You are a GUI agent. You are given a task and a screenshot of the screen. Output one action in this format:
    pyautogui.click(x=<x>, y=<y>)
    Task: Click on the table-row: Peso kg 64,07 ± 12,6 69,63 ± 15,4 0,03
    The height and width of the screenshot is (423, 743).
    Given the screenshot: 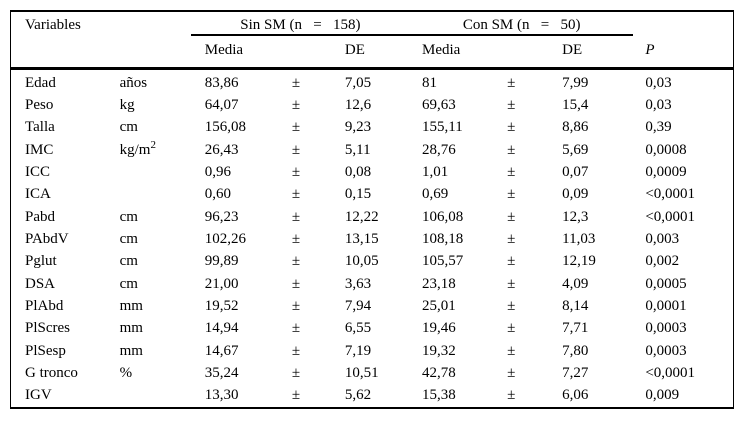 What is the action you would take?
    pyautogui.click(x=372, y=105)
    